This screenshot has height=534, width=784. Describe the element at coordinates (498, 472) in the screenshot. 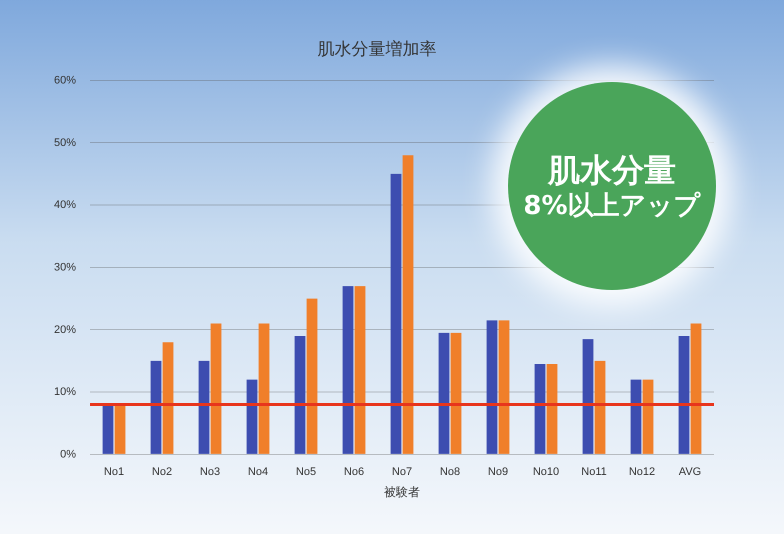

I see `x-tick-label: No9` at that location.